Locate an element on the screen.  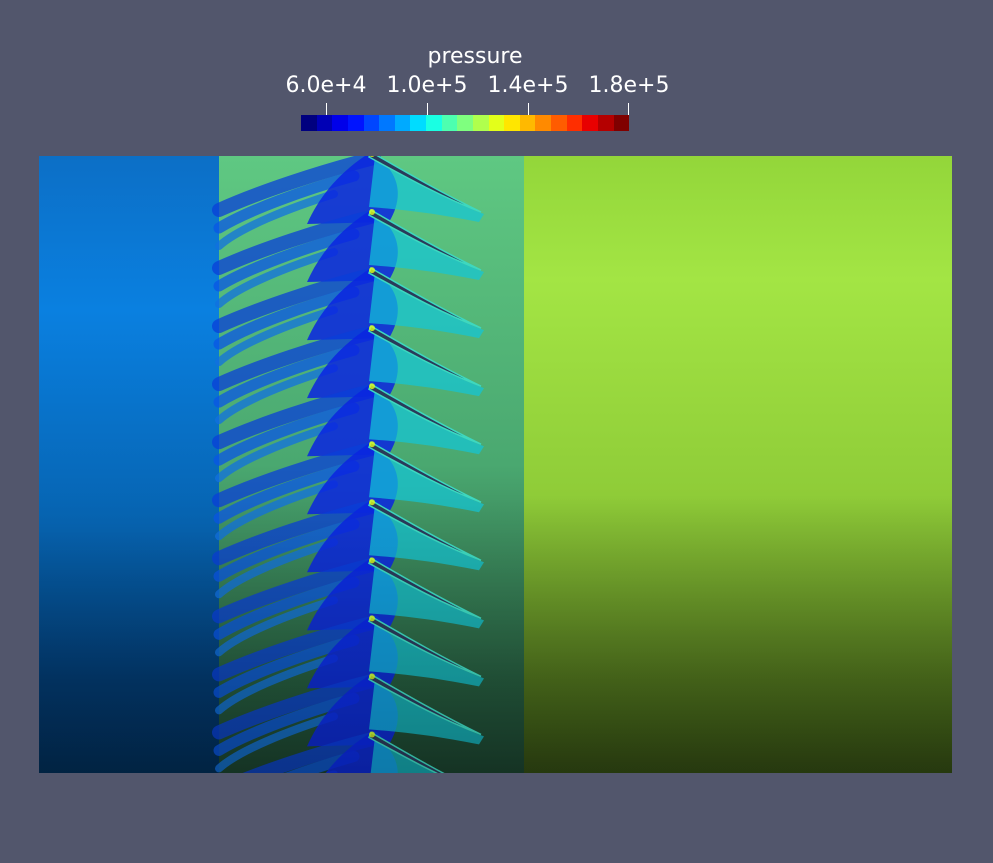
colorbar-tick-label: 1.4e+5 is located at coordinates (528, 85).